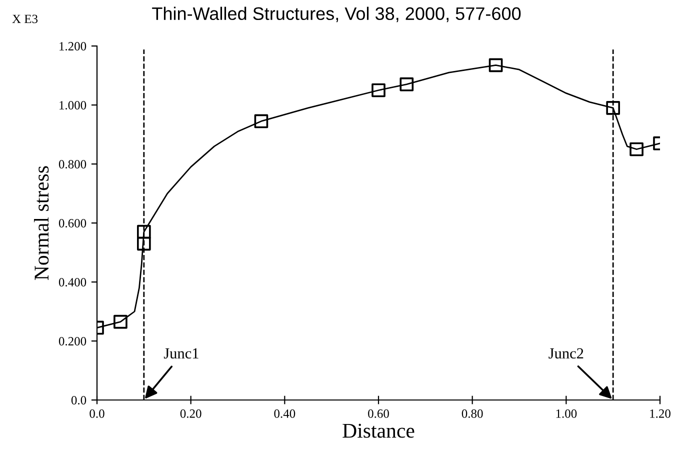 The height and width of the screenshot is (452, 673). I want to click on y-tick-label: 0.200, so click(72, 341).